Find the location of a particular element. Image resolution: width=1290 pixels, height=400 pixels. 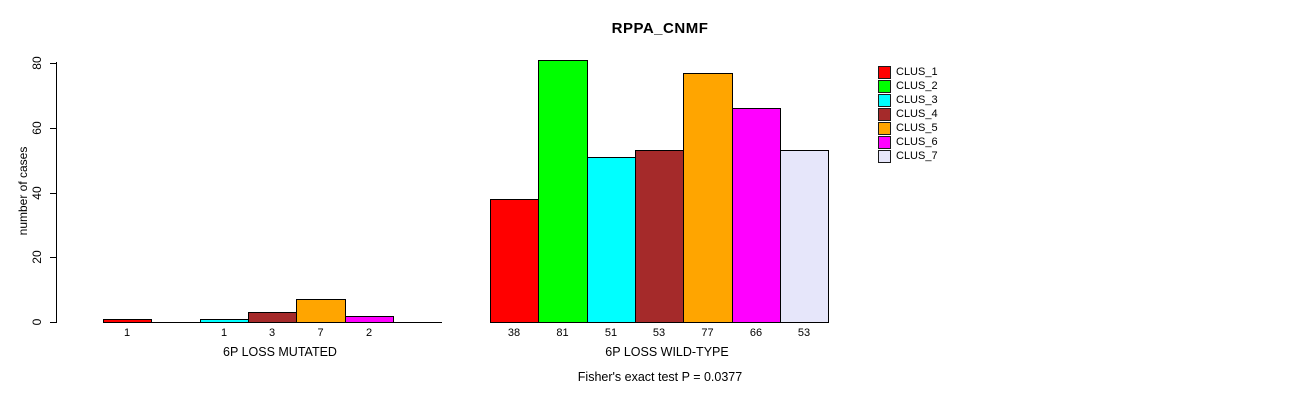

y-tick-label: 60 is located at coordinates (37, 128).